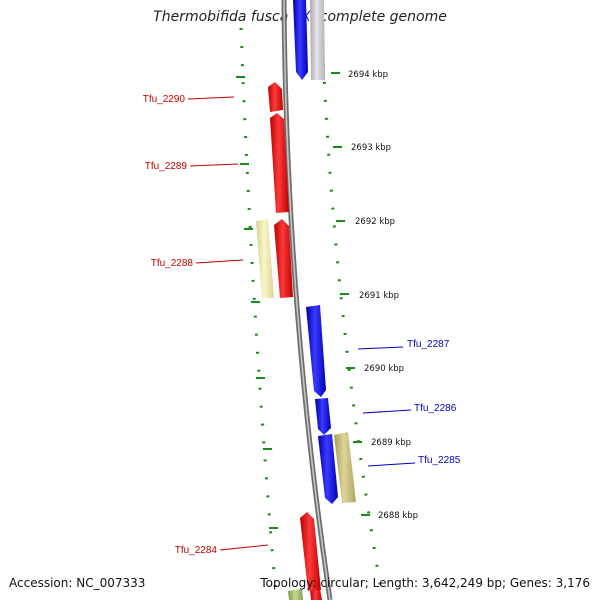 Image resolution: width=600 pixels, height=600 pixels. I want to click on title-organism: Thermobifida fusca, so click(223, 17).